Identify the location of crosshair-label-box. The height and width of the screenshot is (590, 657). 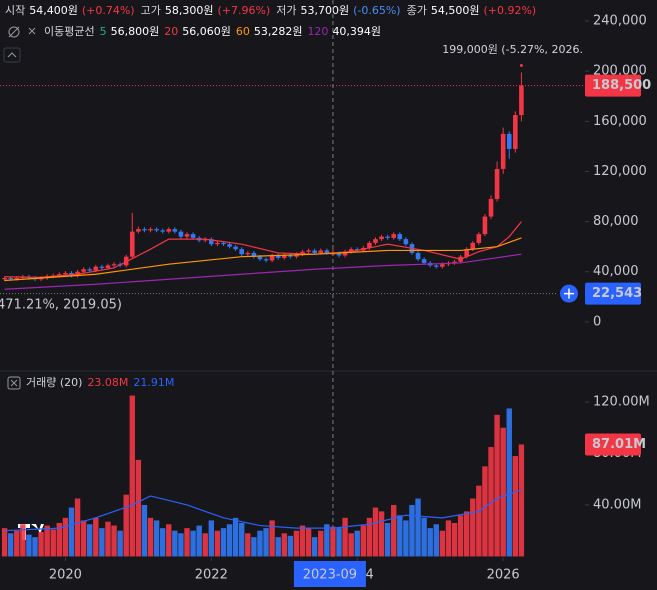
(329, 574).